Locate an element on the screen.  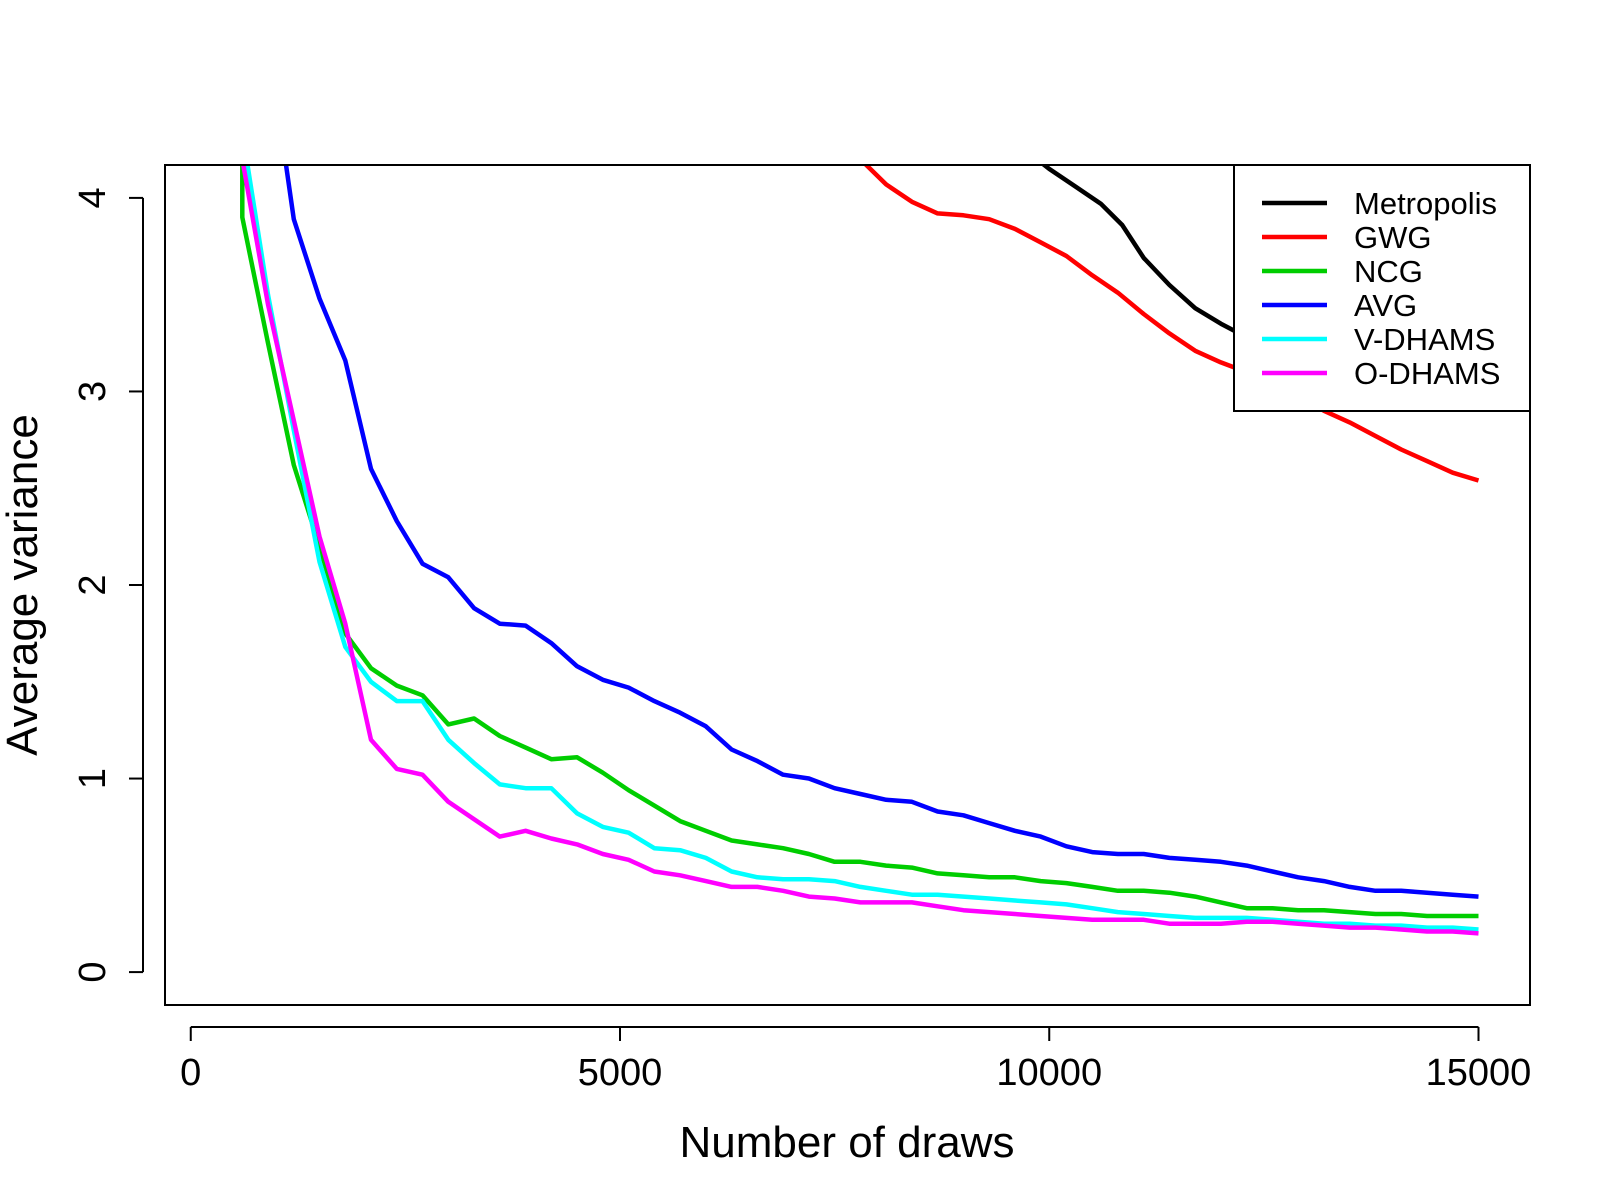
x-tick-label: 10000 is located at coordinates (1049, 1073).